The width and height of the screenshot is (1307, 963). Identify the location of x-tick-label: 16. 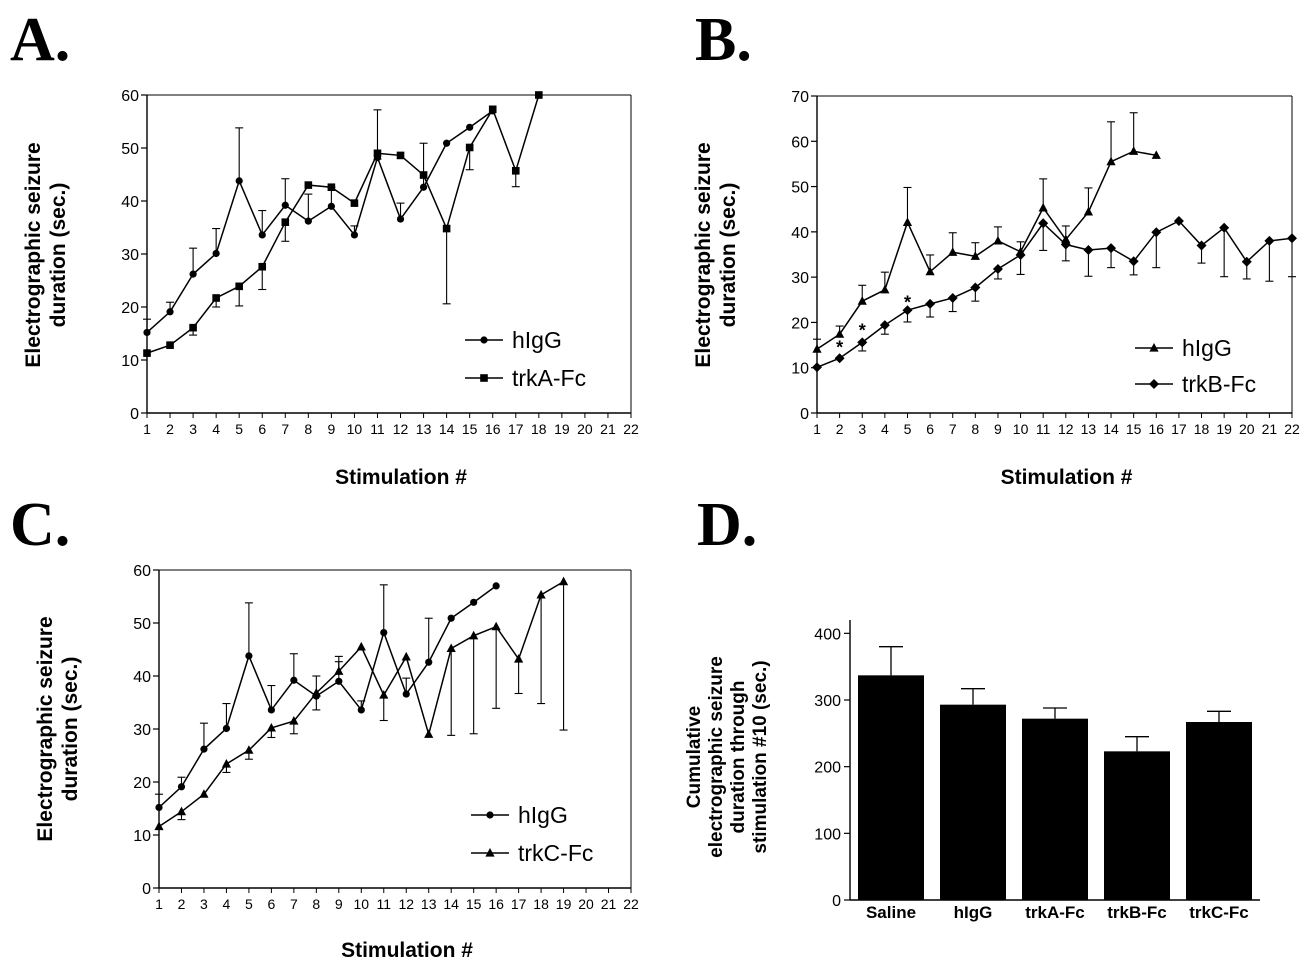
(496, 904).